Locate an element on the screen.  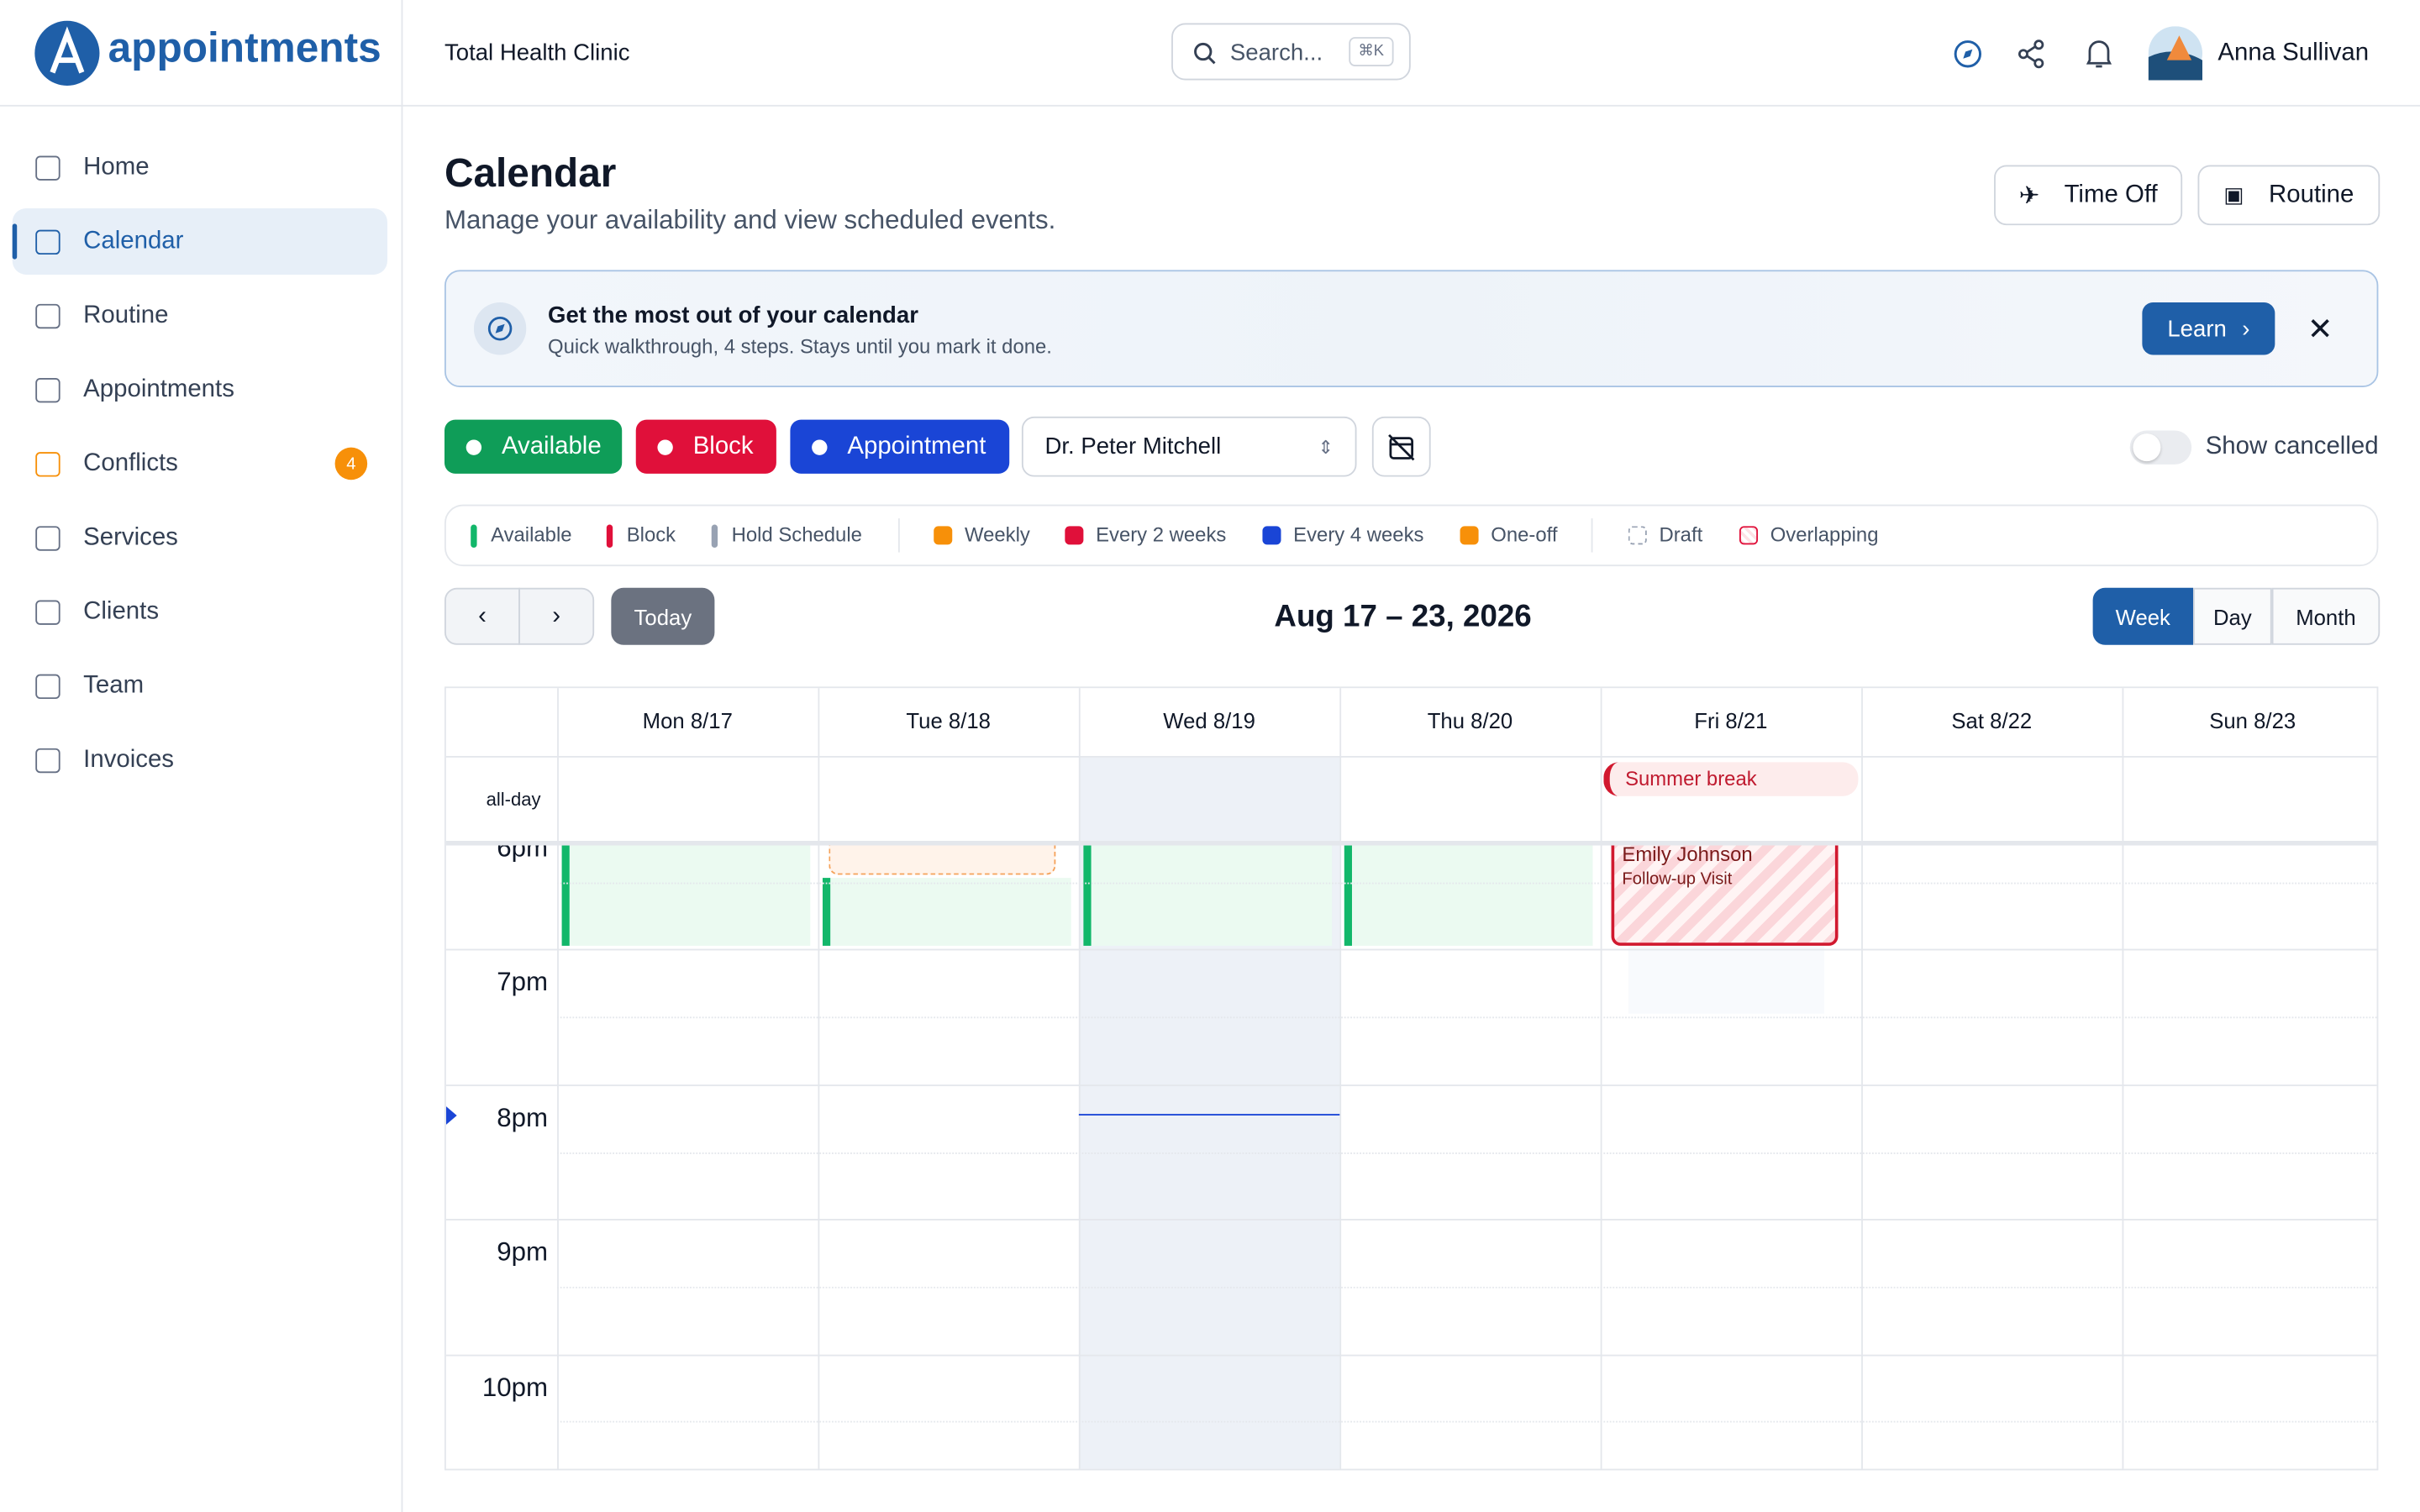
share-icon is located at coordinates (2034, 54).